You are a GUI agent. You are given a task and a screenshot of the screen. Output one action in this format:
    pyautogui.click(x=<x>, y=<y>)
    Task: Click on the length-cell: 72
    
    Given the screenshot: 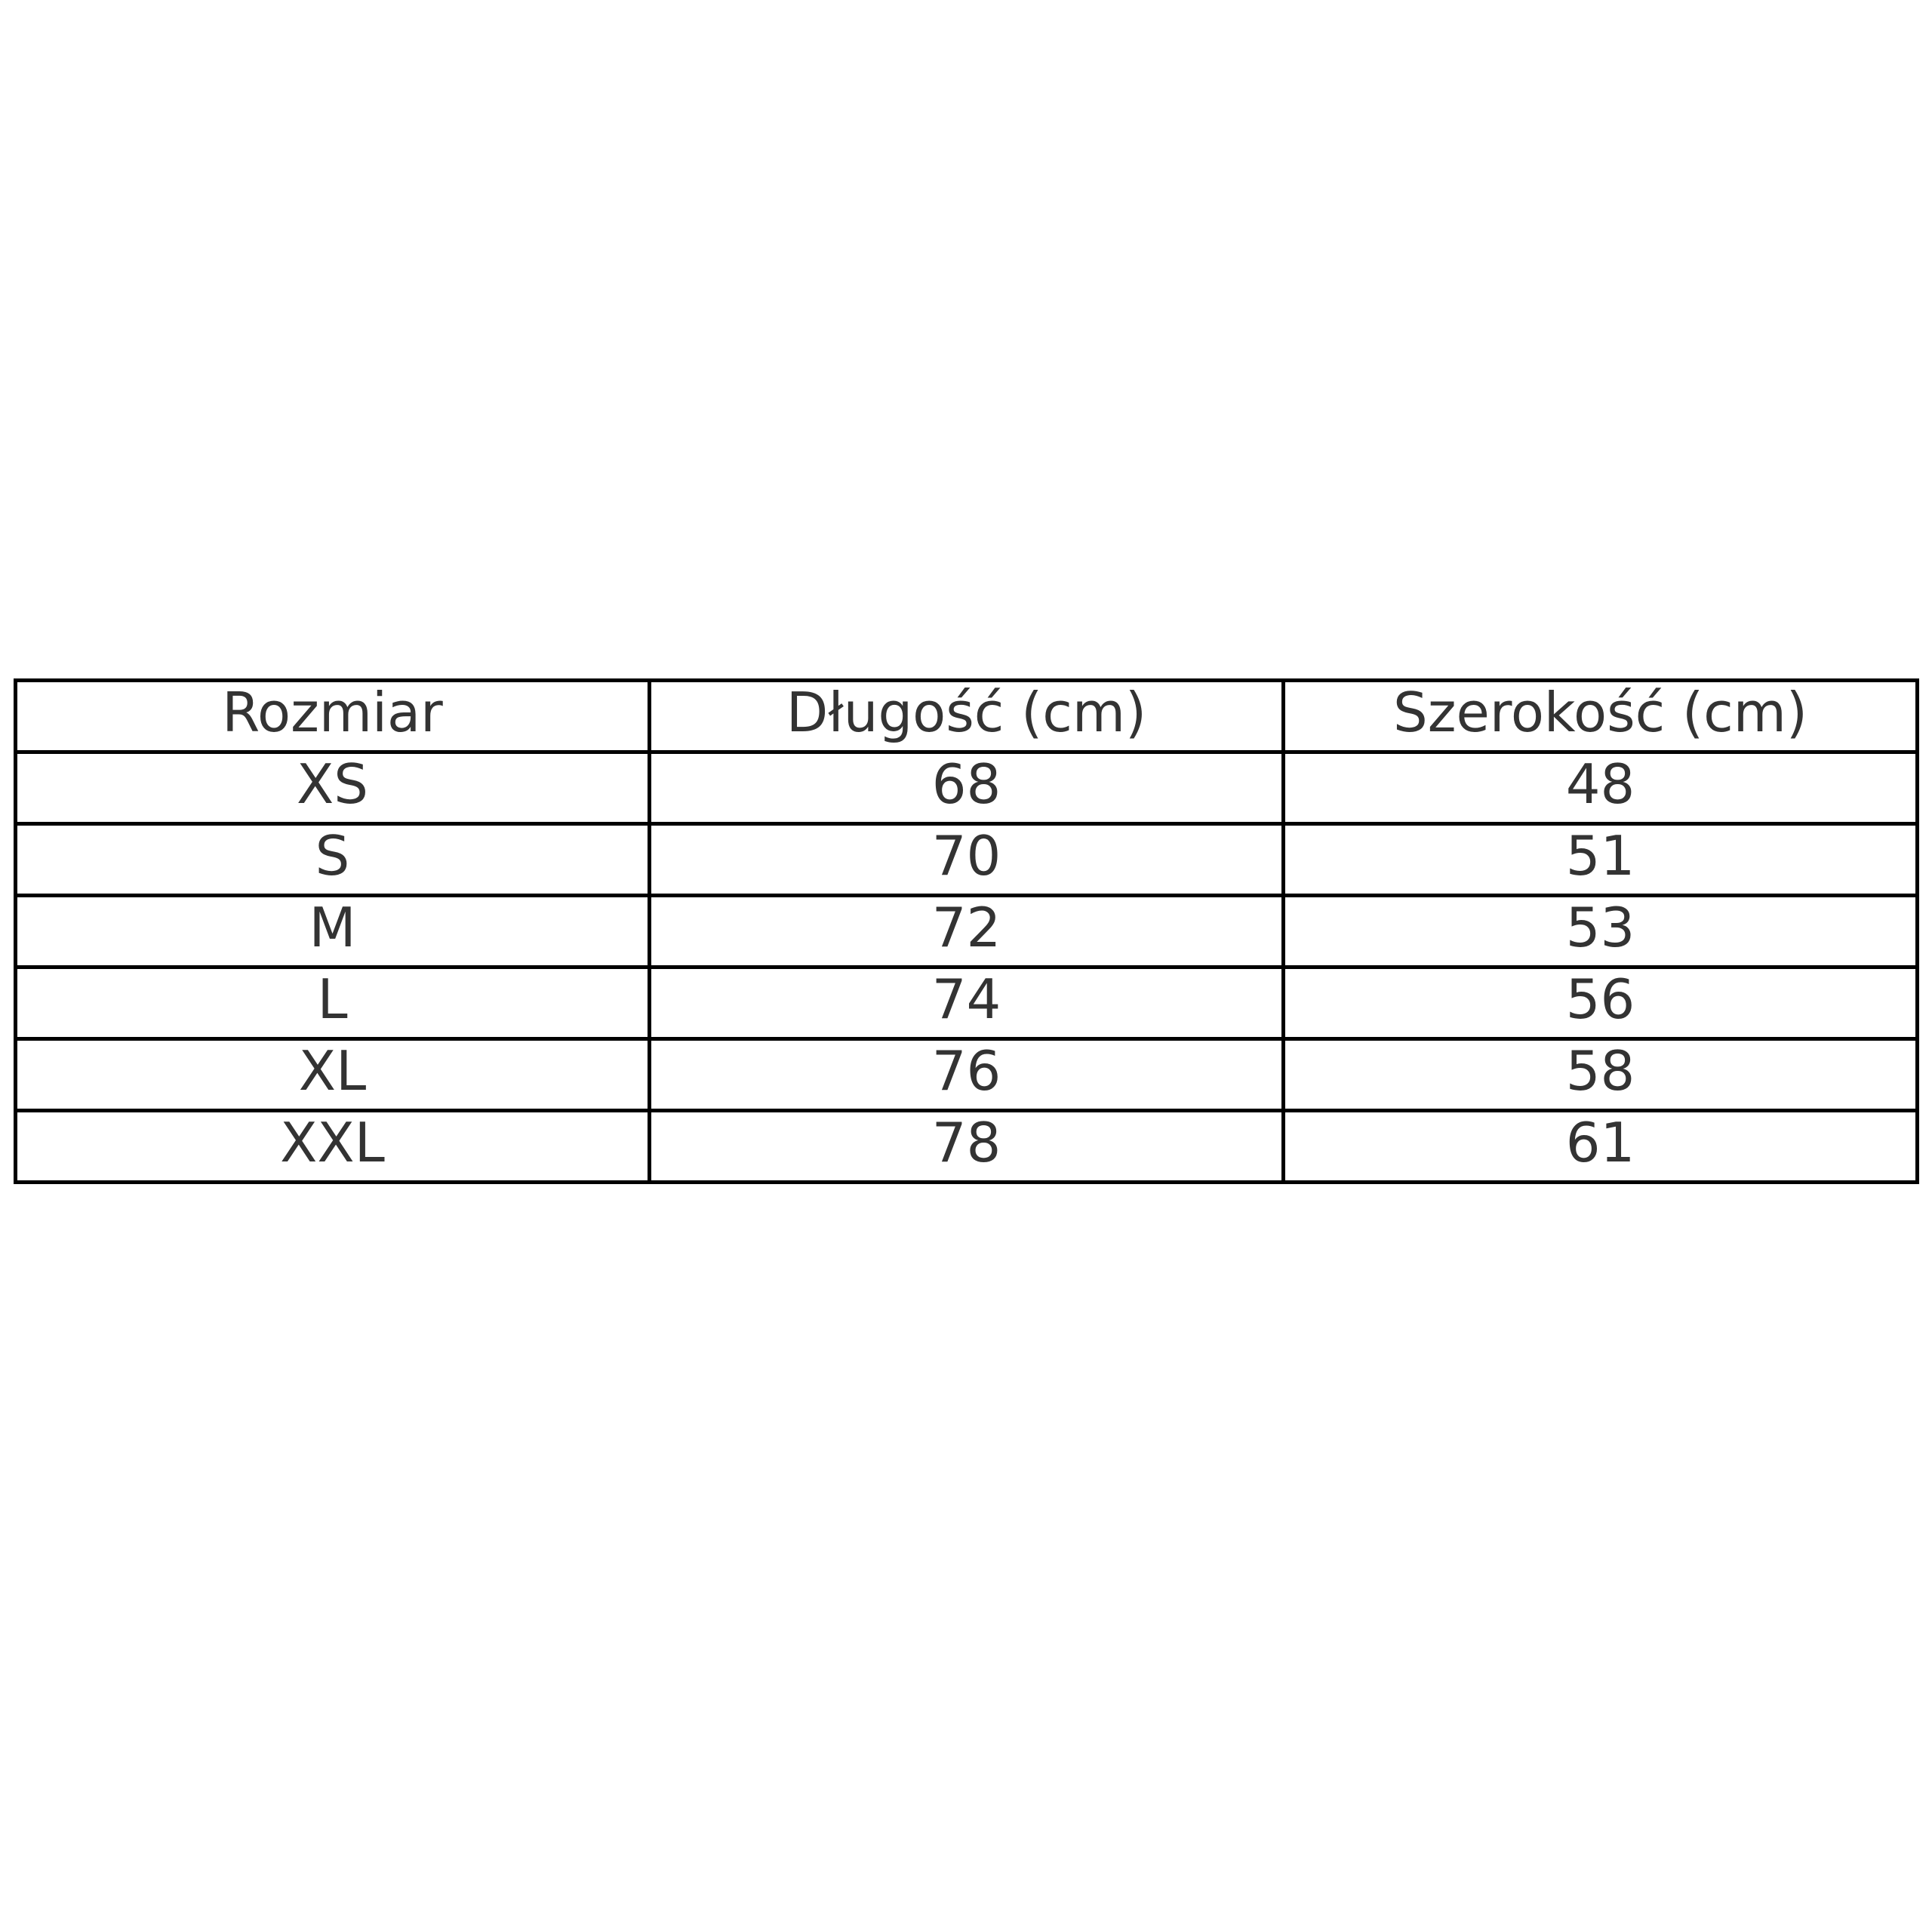 What is the action you would take?
    pyautogui.click(x=966, y=931)
    